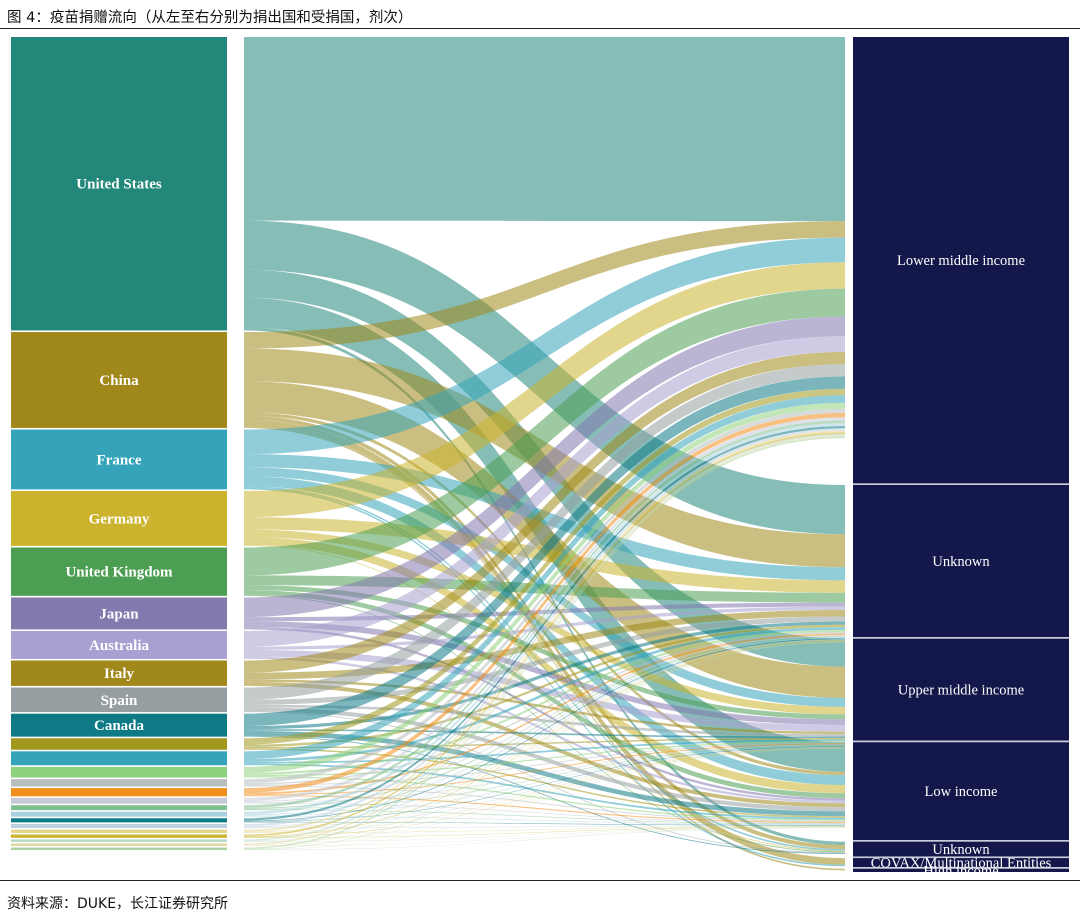 Image resolution: width=1080 pixels, height=915 pixels. I want to click on flow-other-5-to-low-income, so click(544, 809).